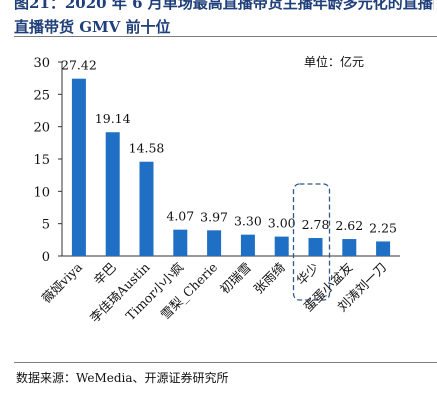  What do you see at coordinates (62, 282) in the screenshot?
I see `category-label: 薇娅viya` at bounding box center [62, 282].